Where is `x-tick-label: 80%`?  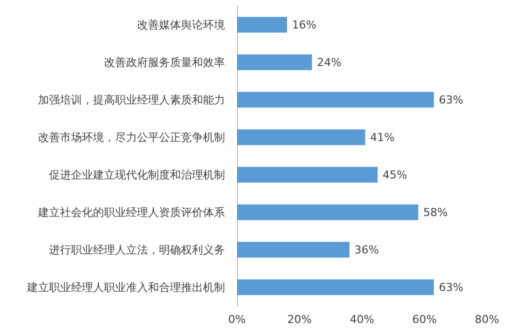 x-tick-label: 80% is located at coordinates (487, 319).